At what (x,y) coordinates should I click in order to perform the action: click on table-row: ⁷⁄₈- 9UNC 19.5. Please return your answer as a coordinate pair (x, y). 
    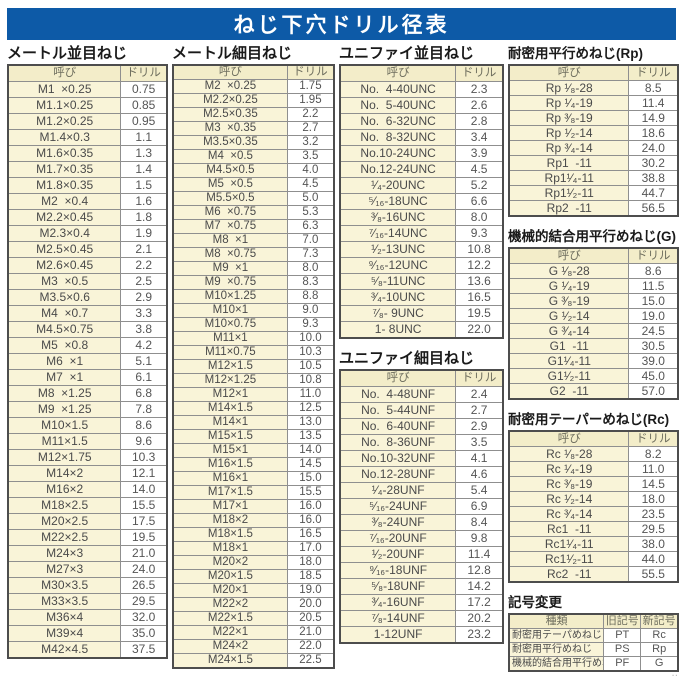
    Looking at the image, I should click on (421, 313).